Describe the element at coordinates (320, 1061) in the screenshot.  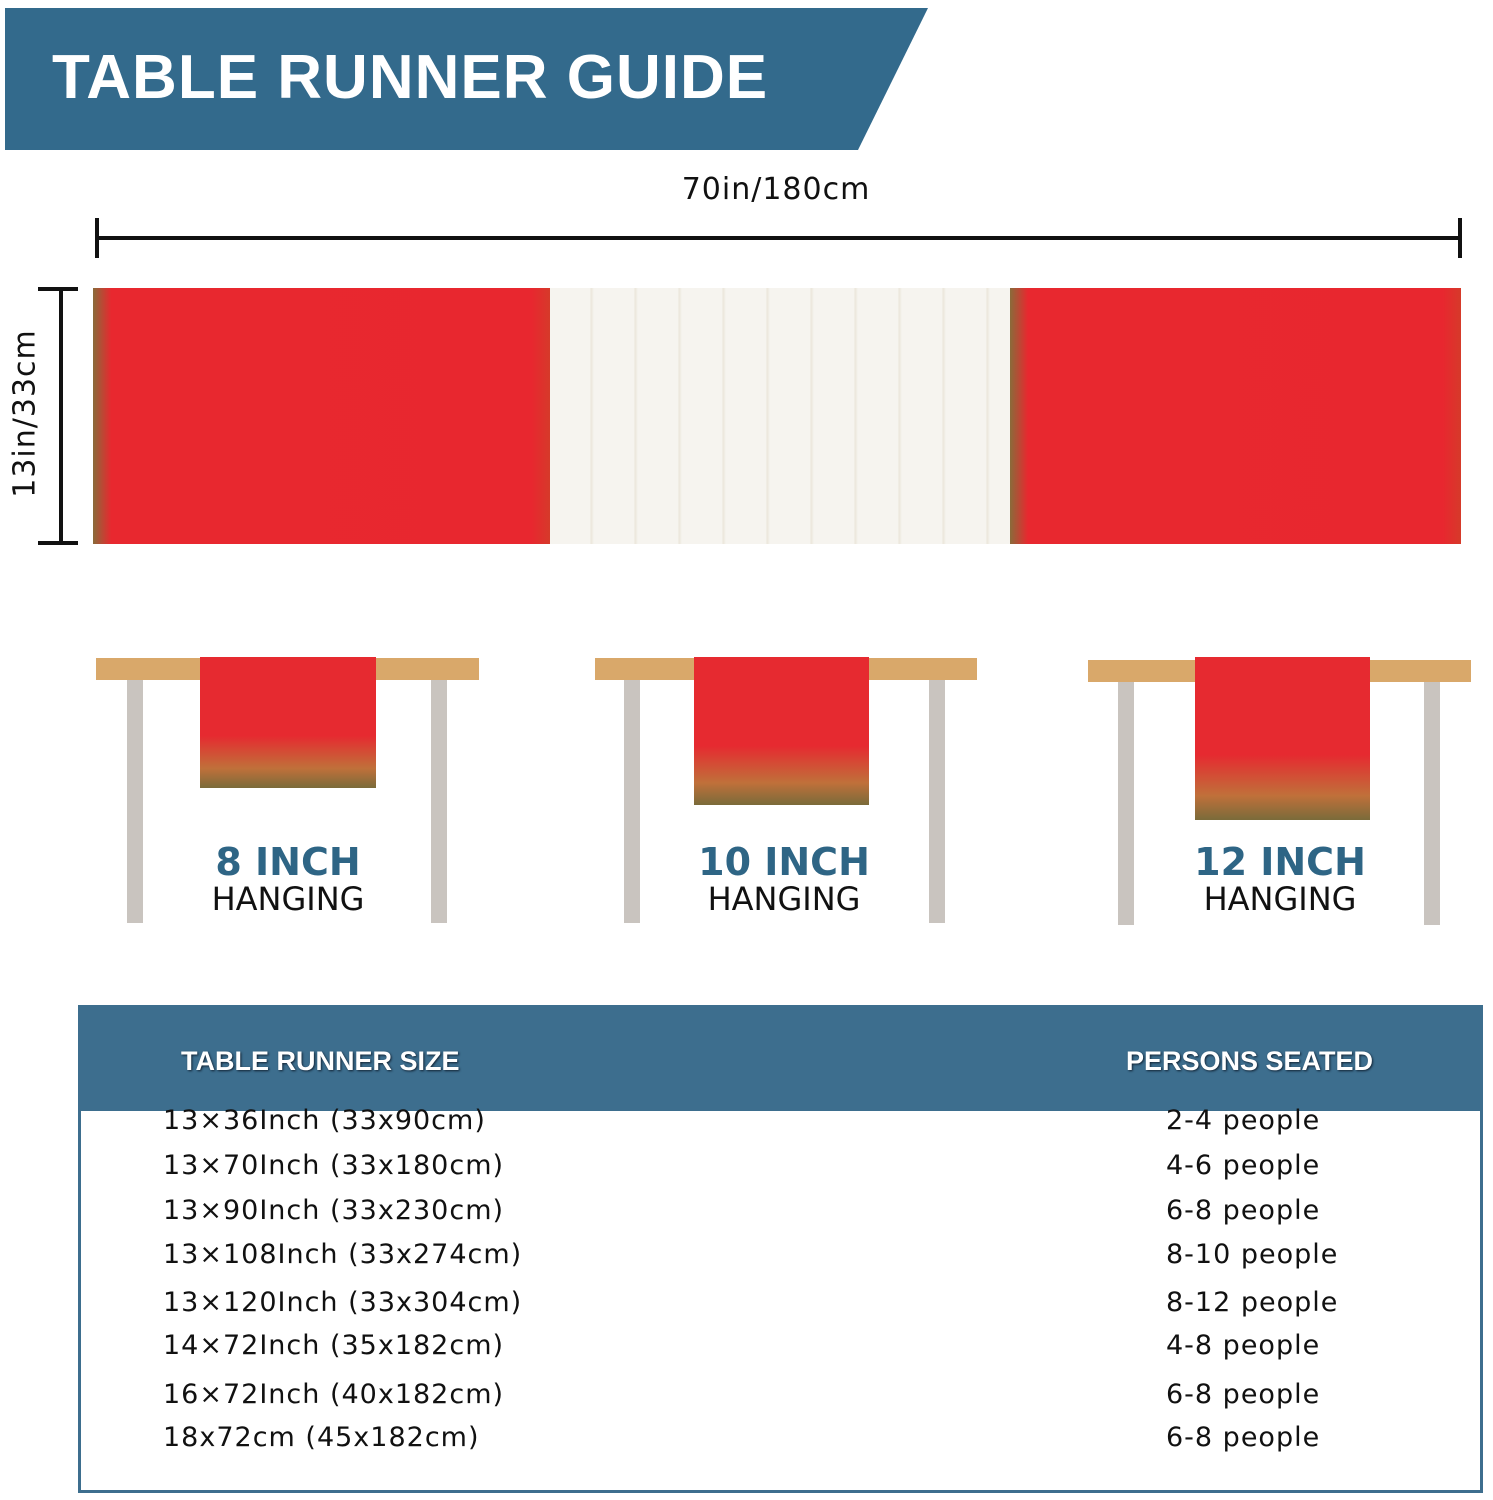
I see `column-header-size: TABLE RUNNER SIZE` at that location.